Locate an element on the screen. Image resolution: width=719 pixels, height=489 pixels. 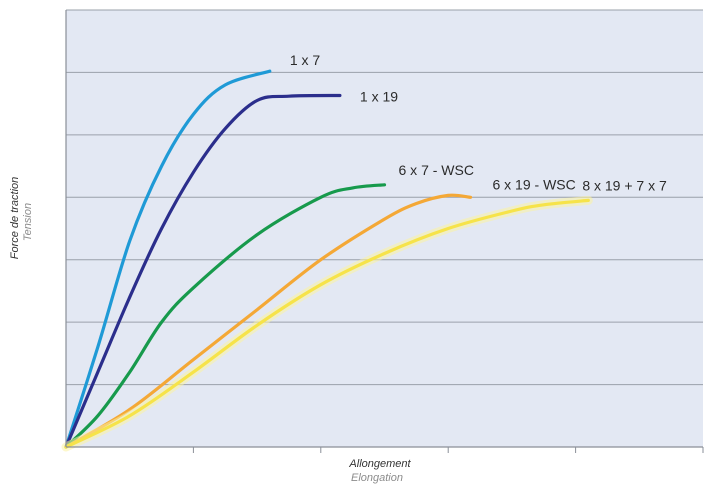
x-axis-title: Allongement is located at coordinates (379, 464).